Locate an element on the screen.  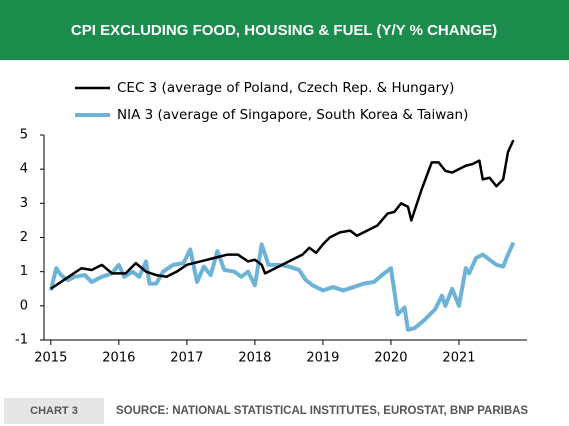
y-tick-label: 1 is located at coordinates (24, 271).